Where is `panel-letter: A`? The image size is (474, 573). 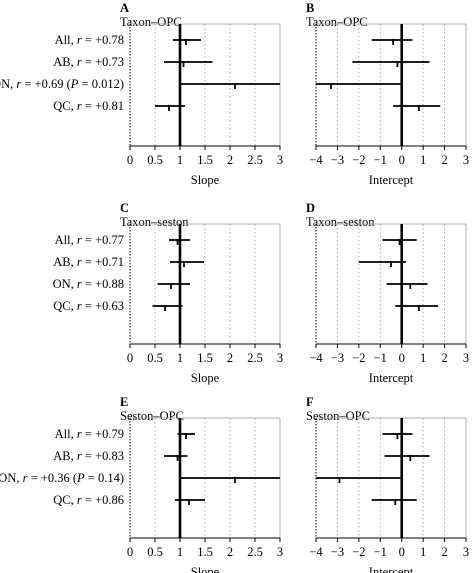 panel-letter: A is located at coordinates (124, 8).